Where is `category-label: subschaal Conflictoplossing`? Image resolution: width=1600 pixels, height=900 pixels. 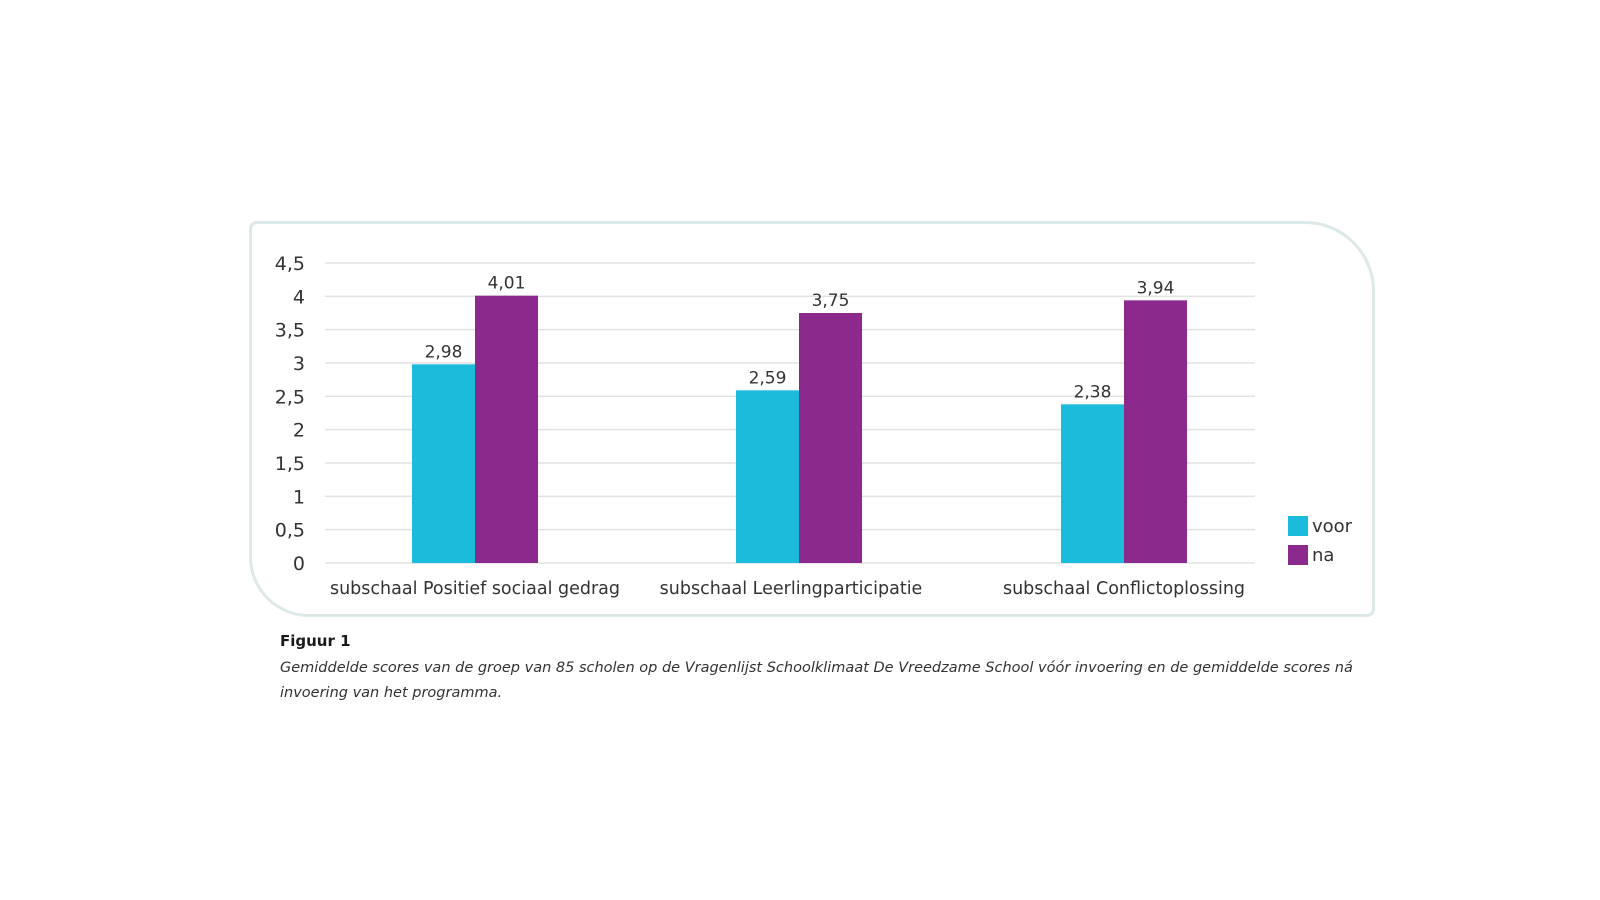 category-label: subschaal Conflictoplossing is located at coordinates (1124, 589).